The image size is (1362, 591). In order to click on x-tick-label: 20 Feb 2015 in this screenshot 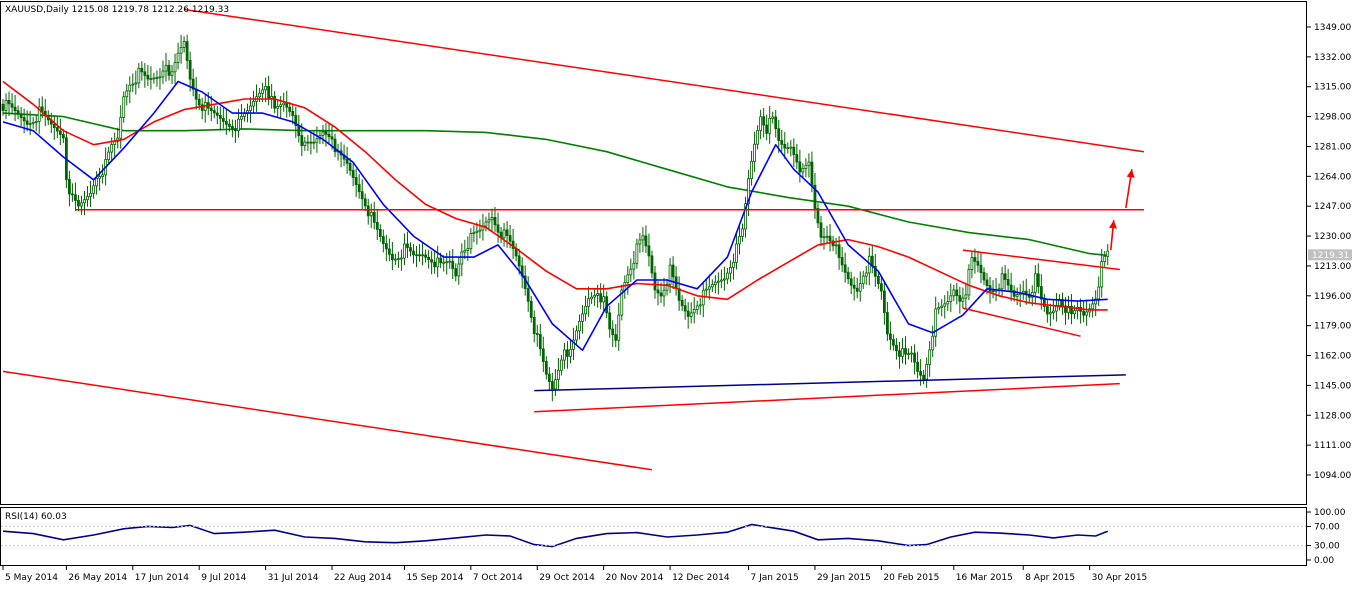, I will do `click(911, 578)`.